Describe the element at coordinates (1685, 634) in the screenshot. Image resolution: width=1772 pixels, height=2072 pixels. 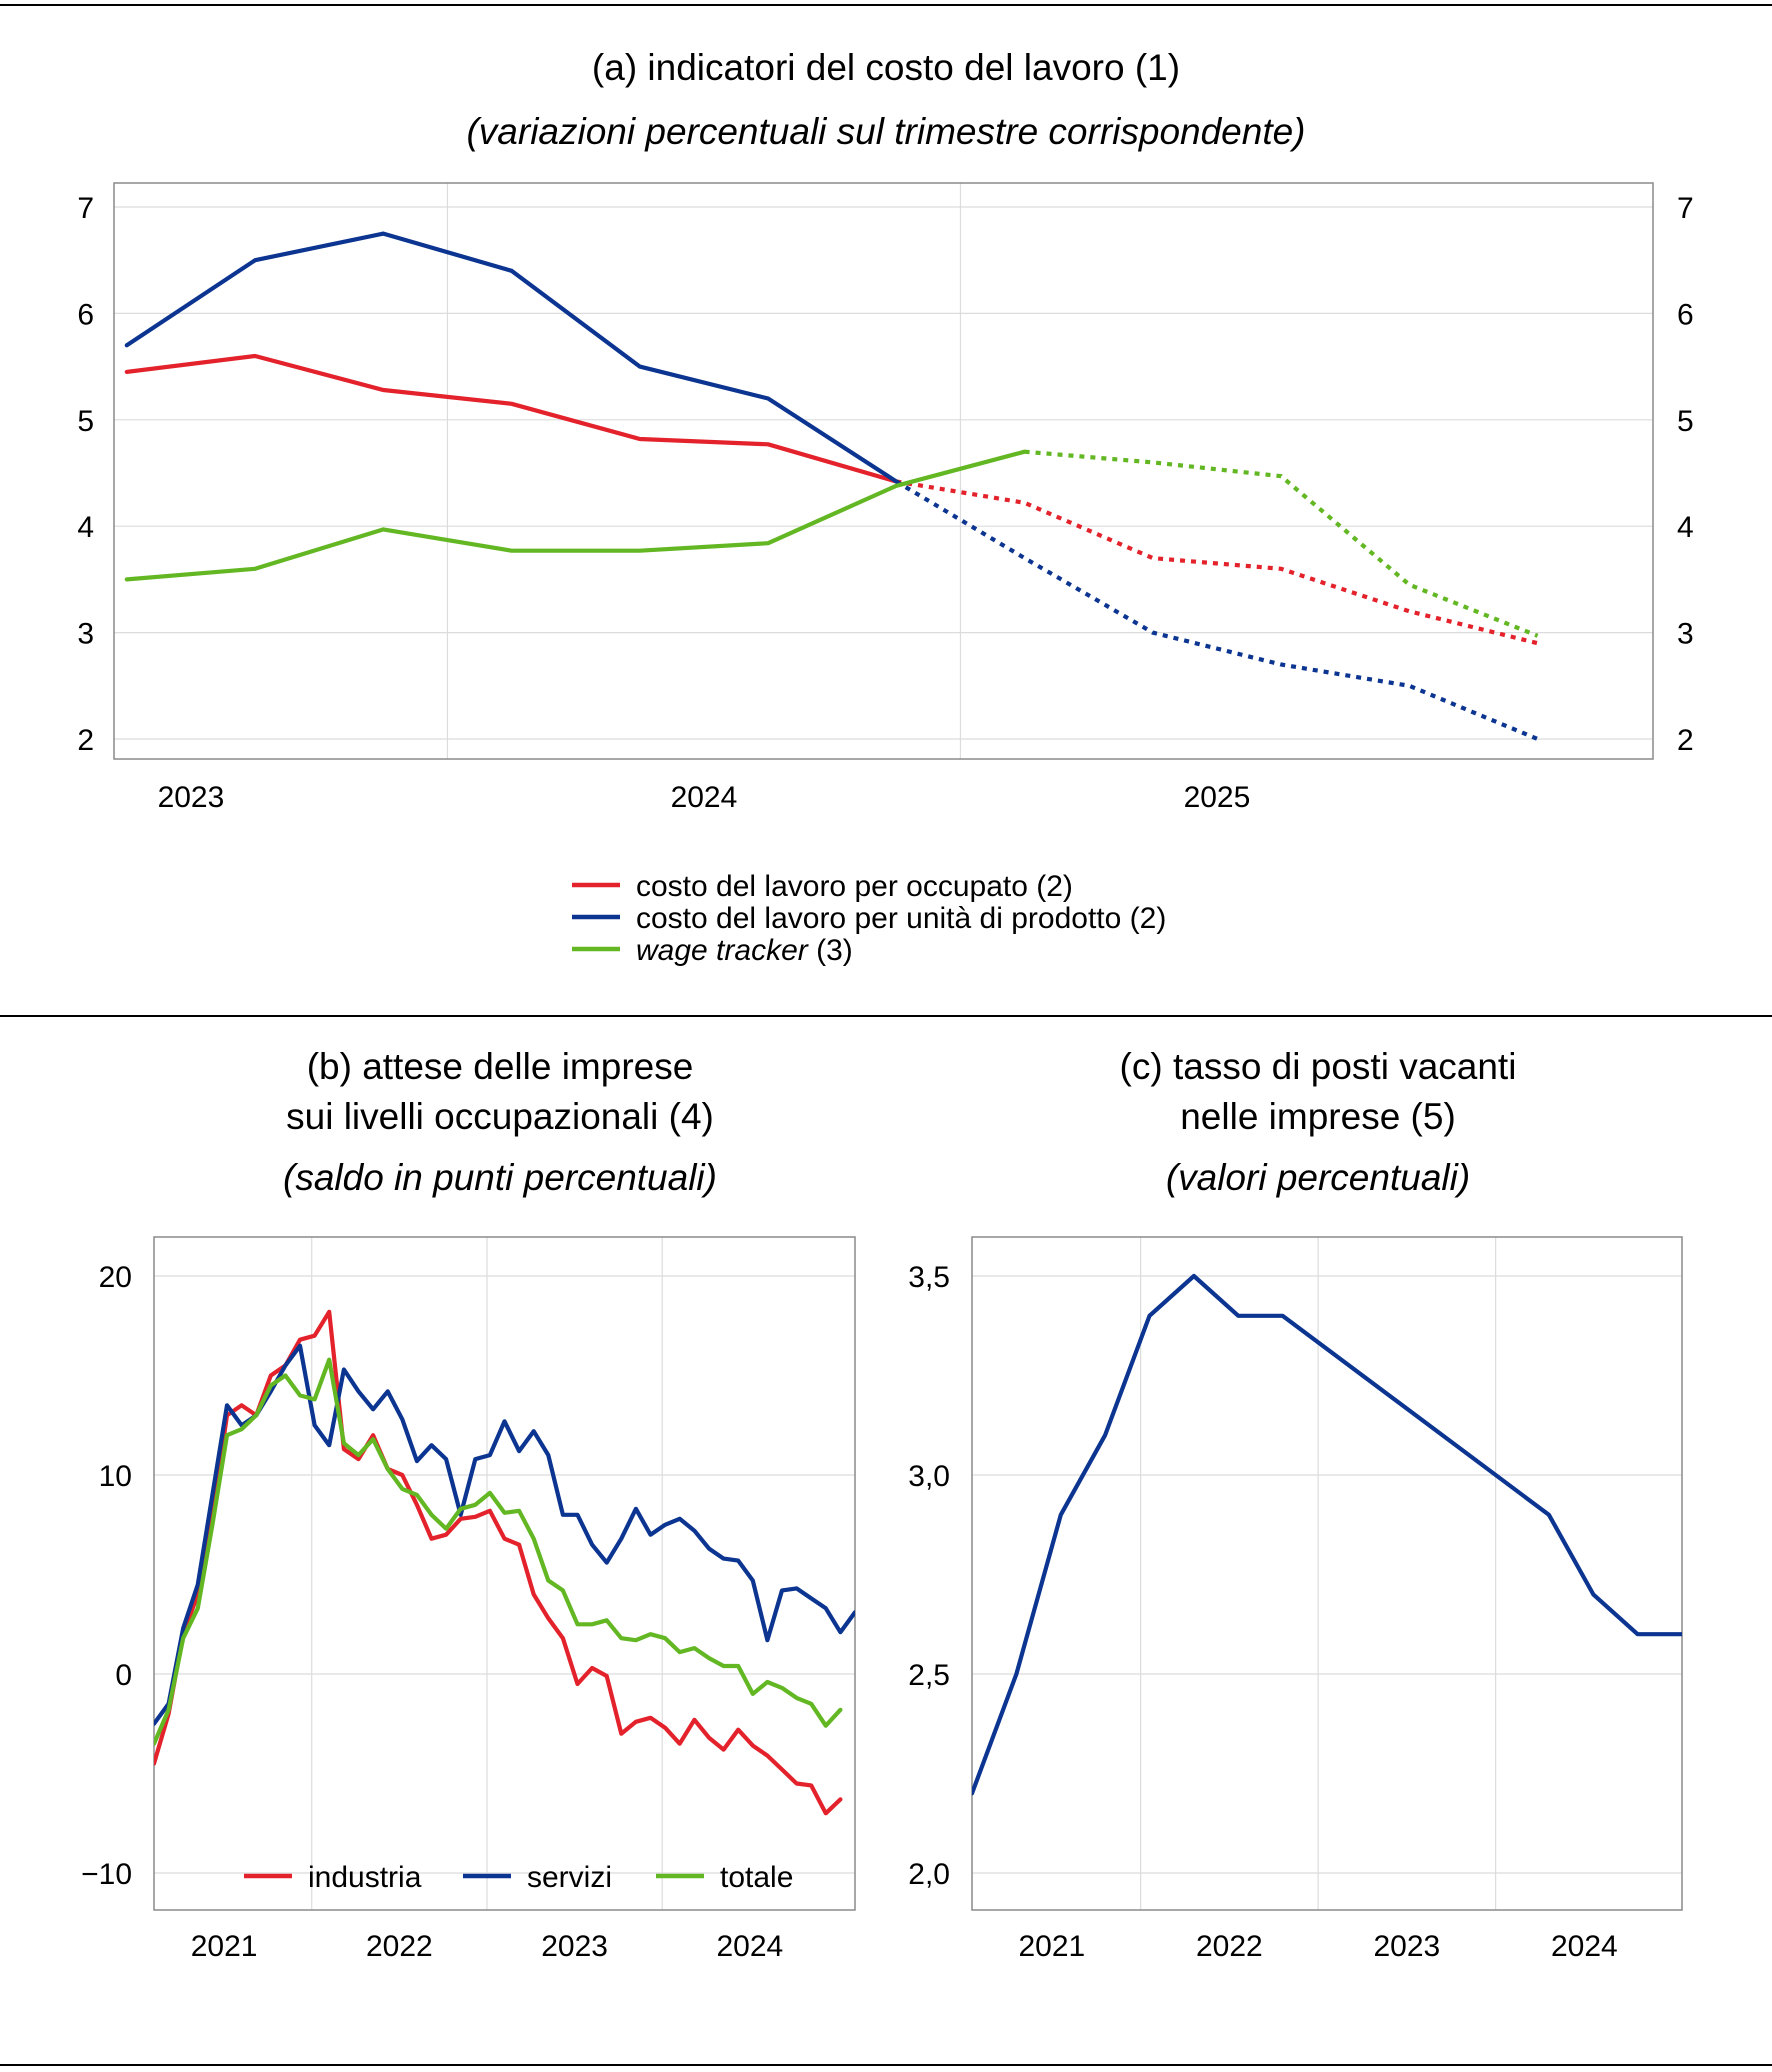
I see `chart-a-ytick-label-right: 3` at that location.